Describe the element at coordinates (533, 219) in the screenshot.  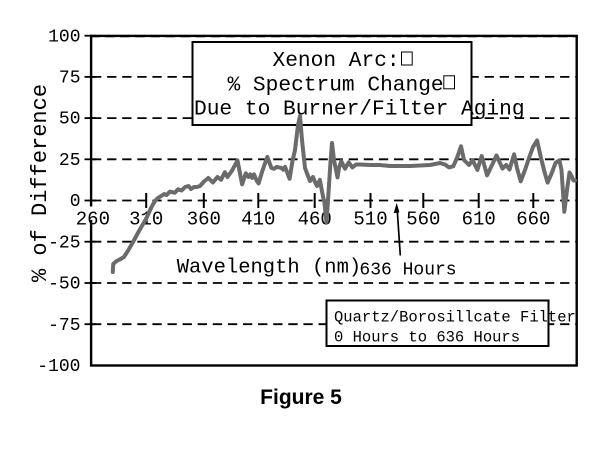
I see `svg-text: 660` at that location.